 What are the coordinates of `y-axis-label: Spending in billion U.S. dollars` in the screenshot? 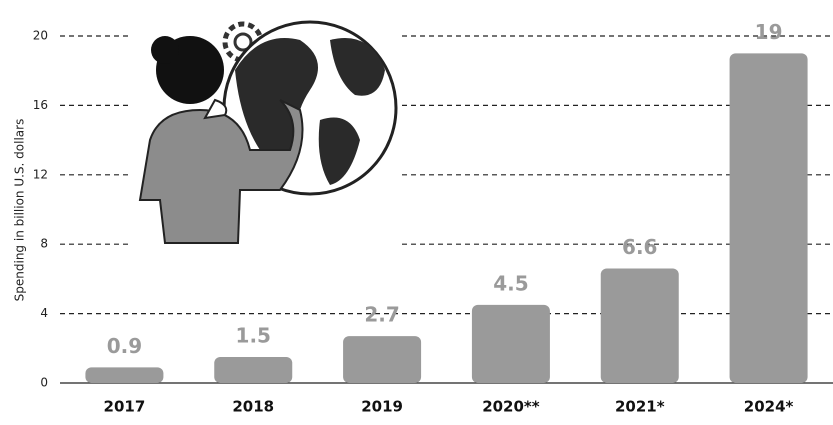 It's located at (20, 210).